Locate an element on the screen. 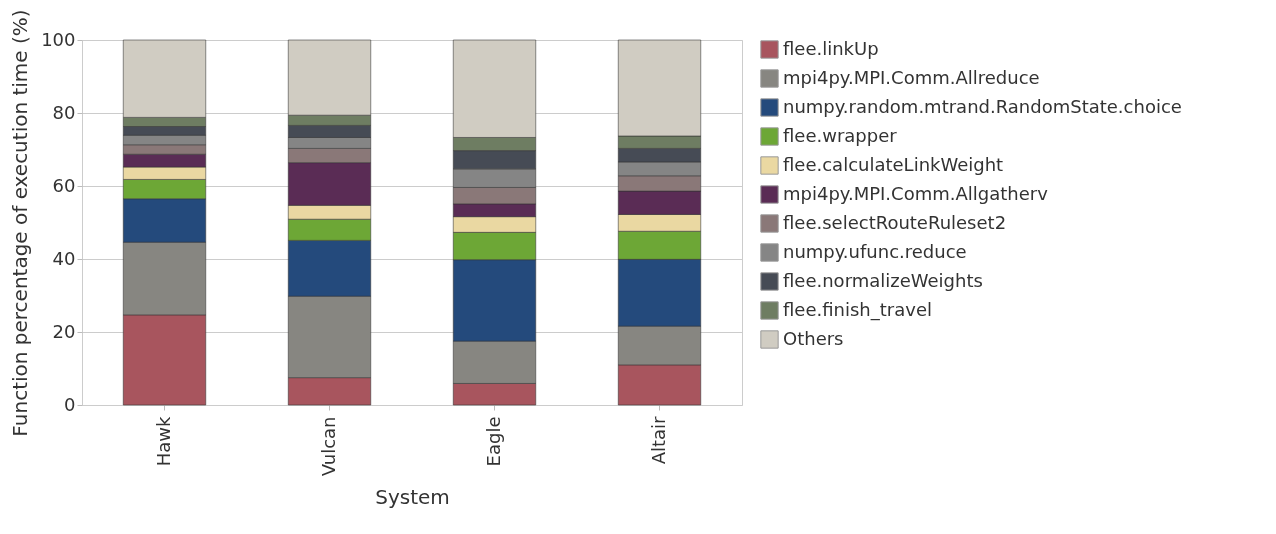 The width and height of the screenshot is (1276, 534). x-tick-label: Vulcan is located at coordinates (328, 446).